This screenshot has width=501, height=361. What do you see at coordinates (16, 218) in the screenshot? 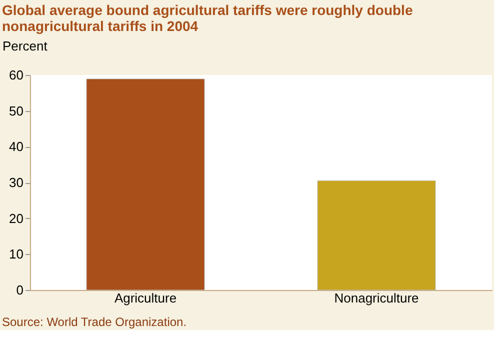
I see `y-tick-label: 20` at bounding box center [16, 218].